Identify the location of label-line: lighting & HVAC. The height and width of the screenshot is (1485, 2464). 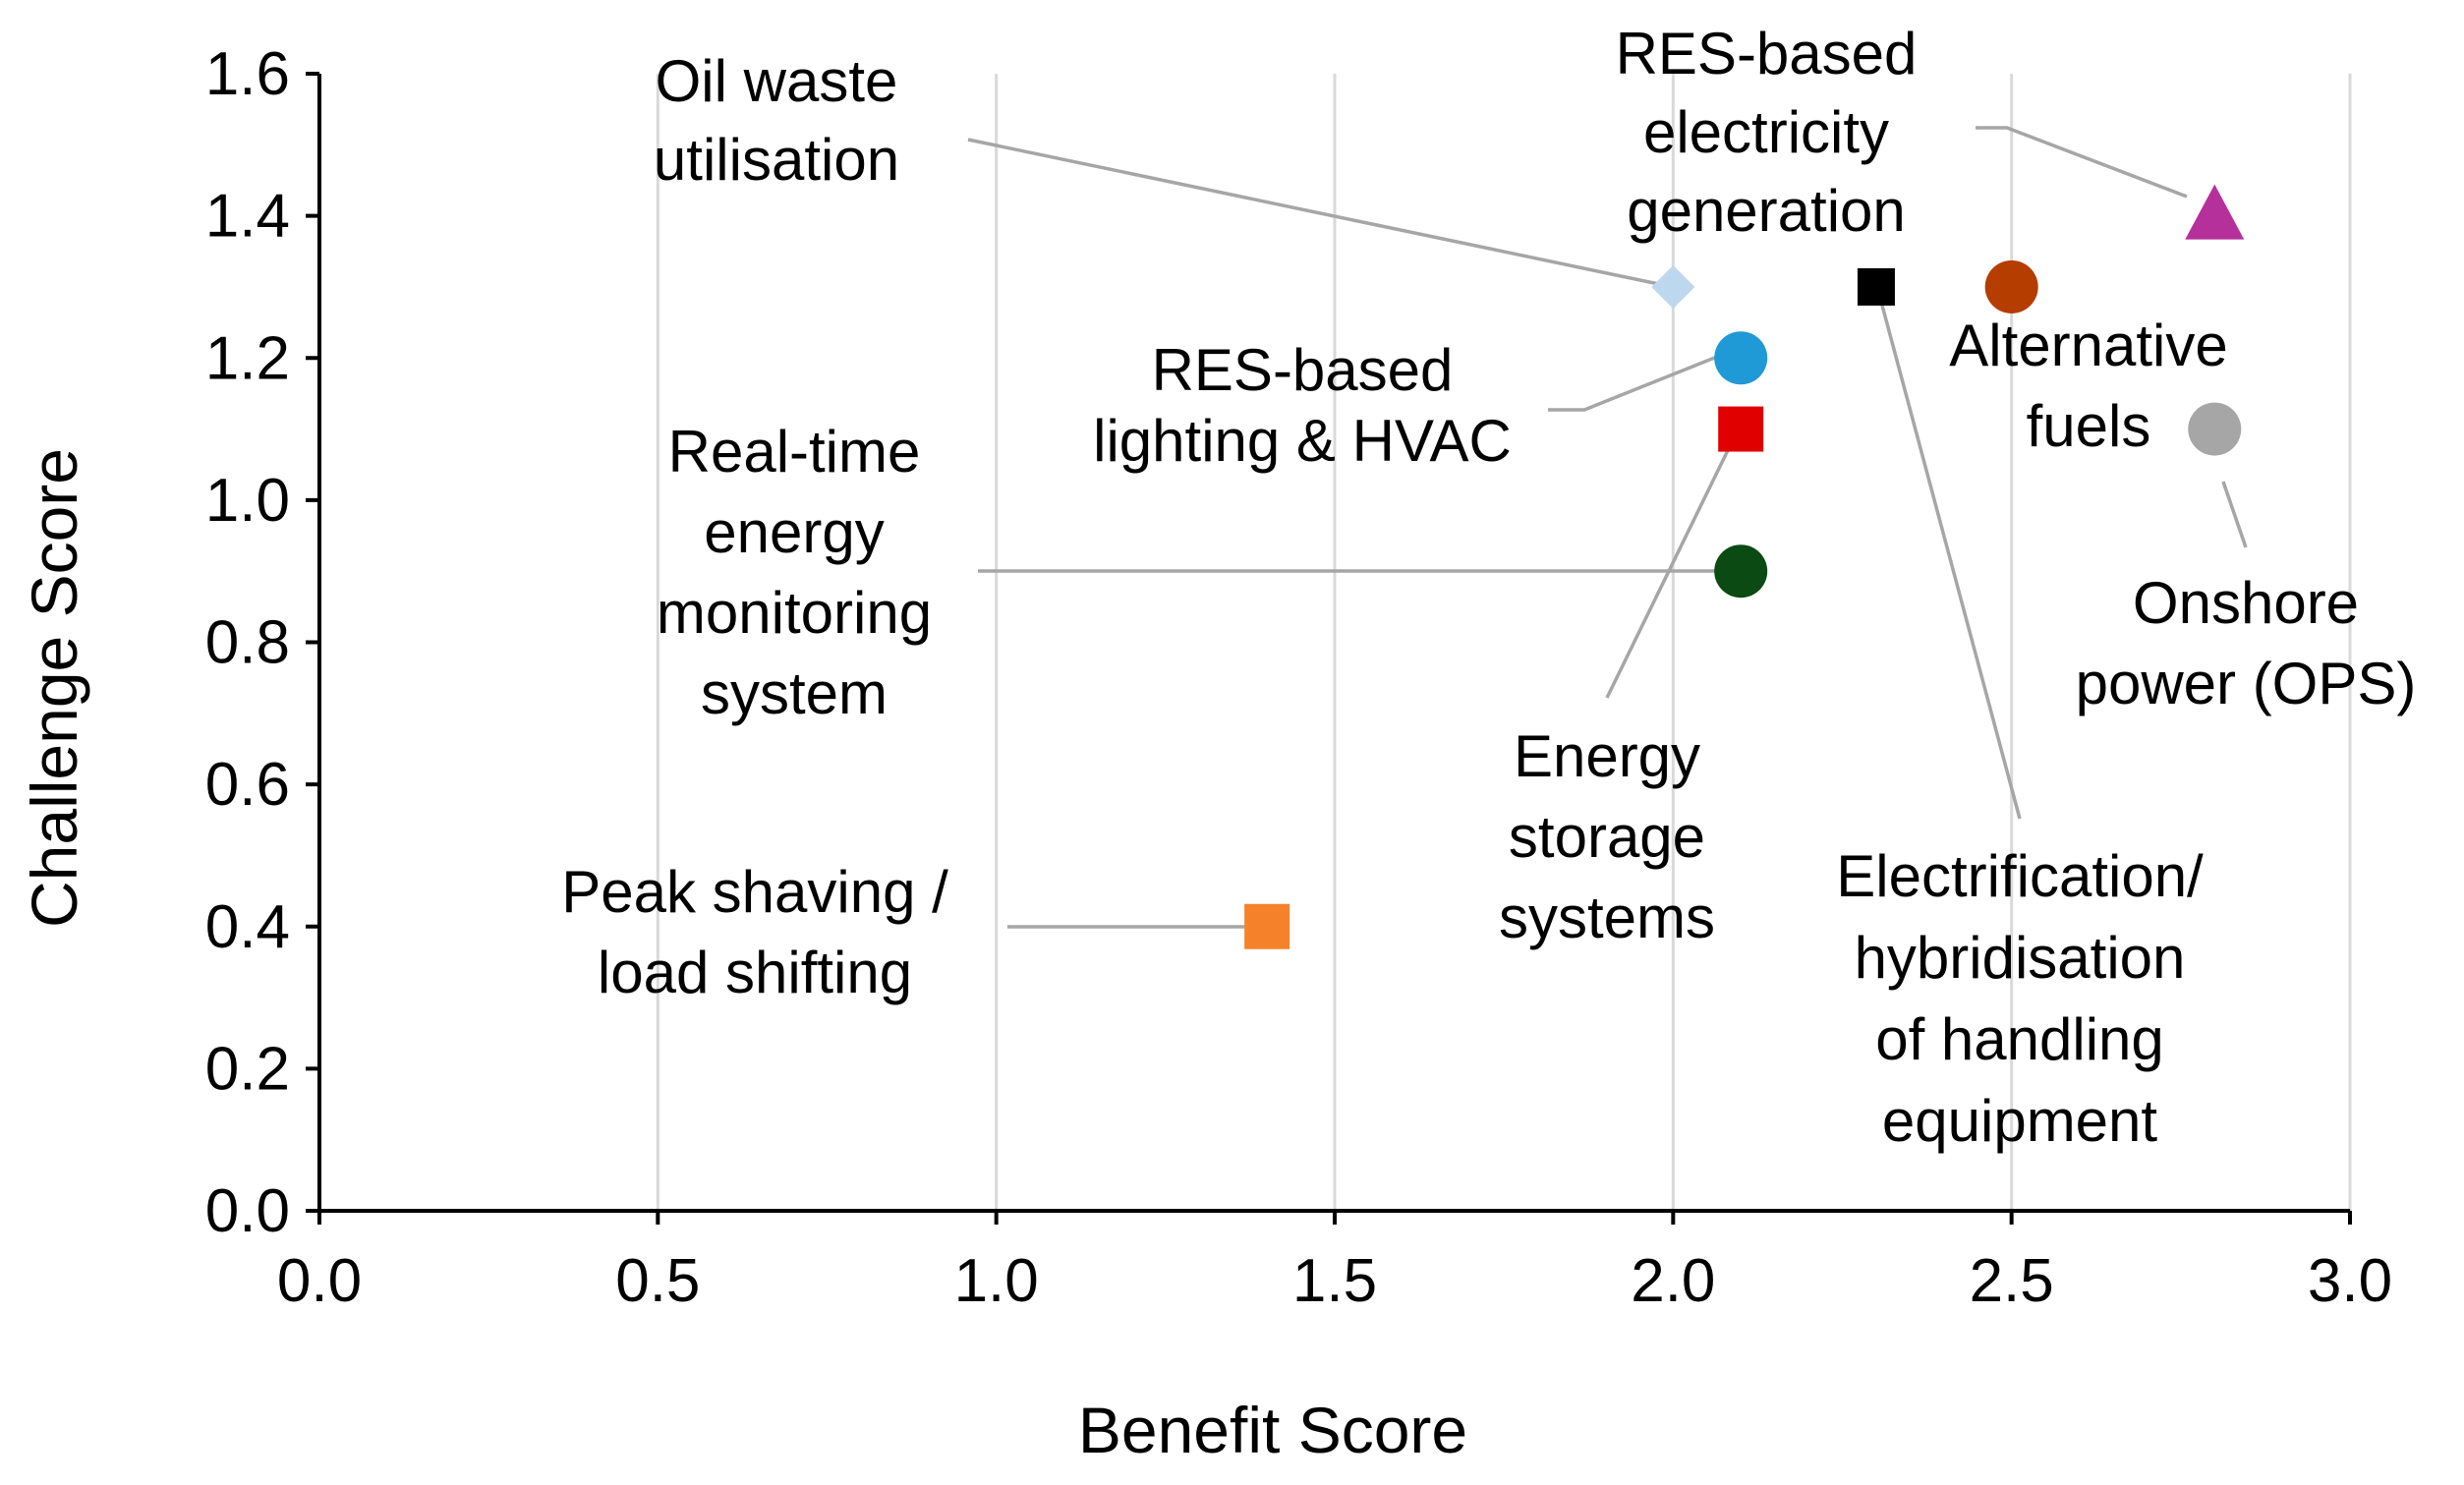
(1302, 441).